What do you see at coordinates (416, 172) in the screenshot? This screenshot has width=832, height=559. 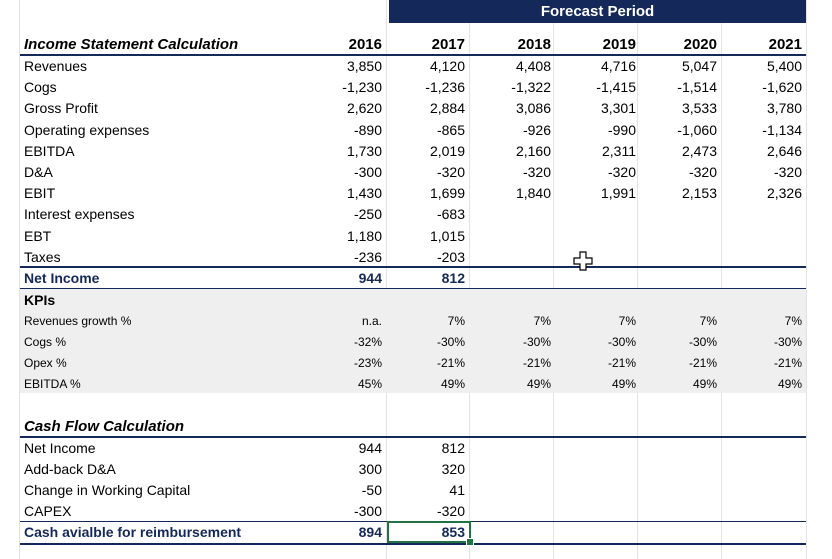 I see `table-row: D&A -300 -320 -320 -320 -320 -320` at bounding box center [416, 172].